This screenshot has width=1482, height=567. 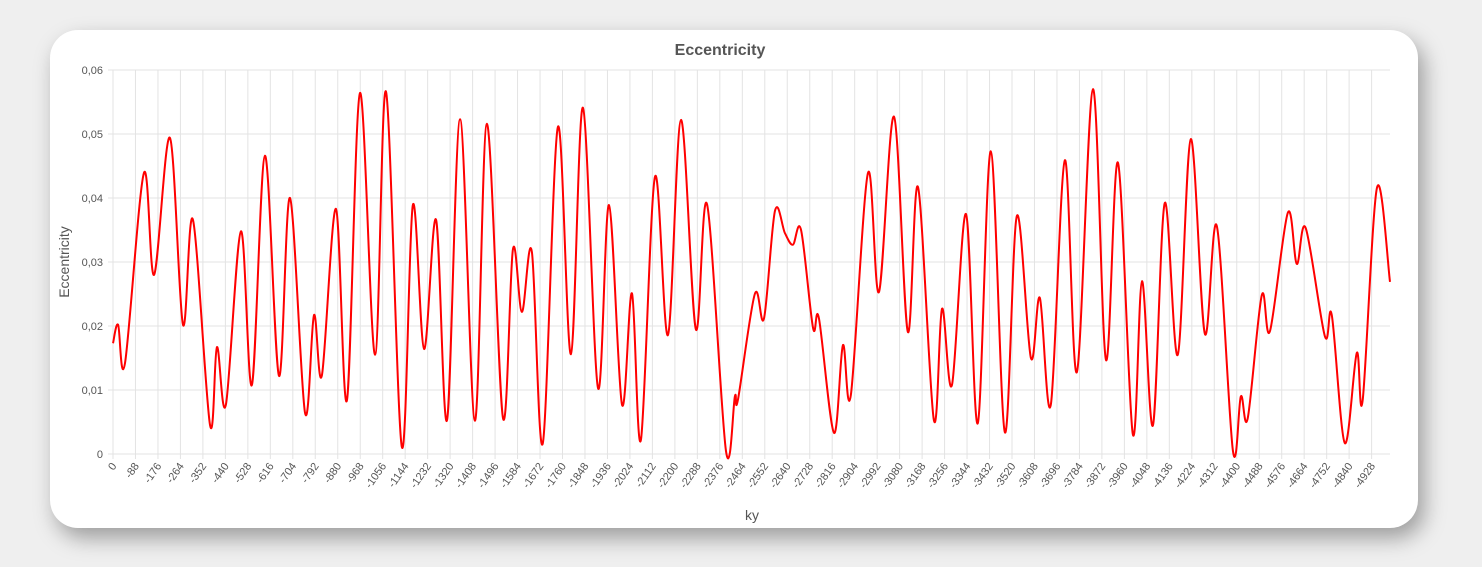 I want to click on y-tick-label: 0,04, so click(x=92, y=199).